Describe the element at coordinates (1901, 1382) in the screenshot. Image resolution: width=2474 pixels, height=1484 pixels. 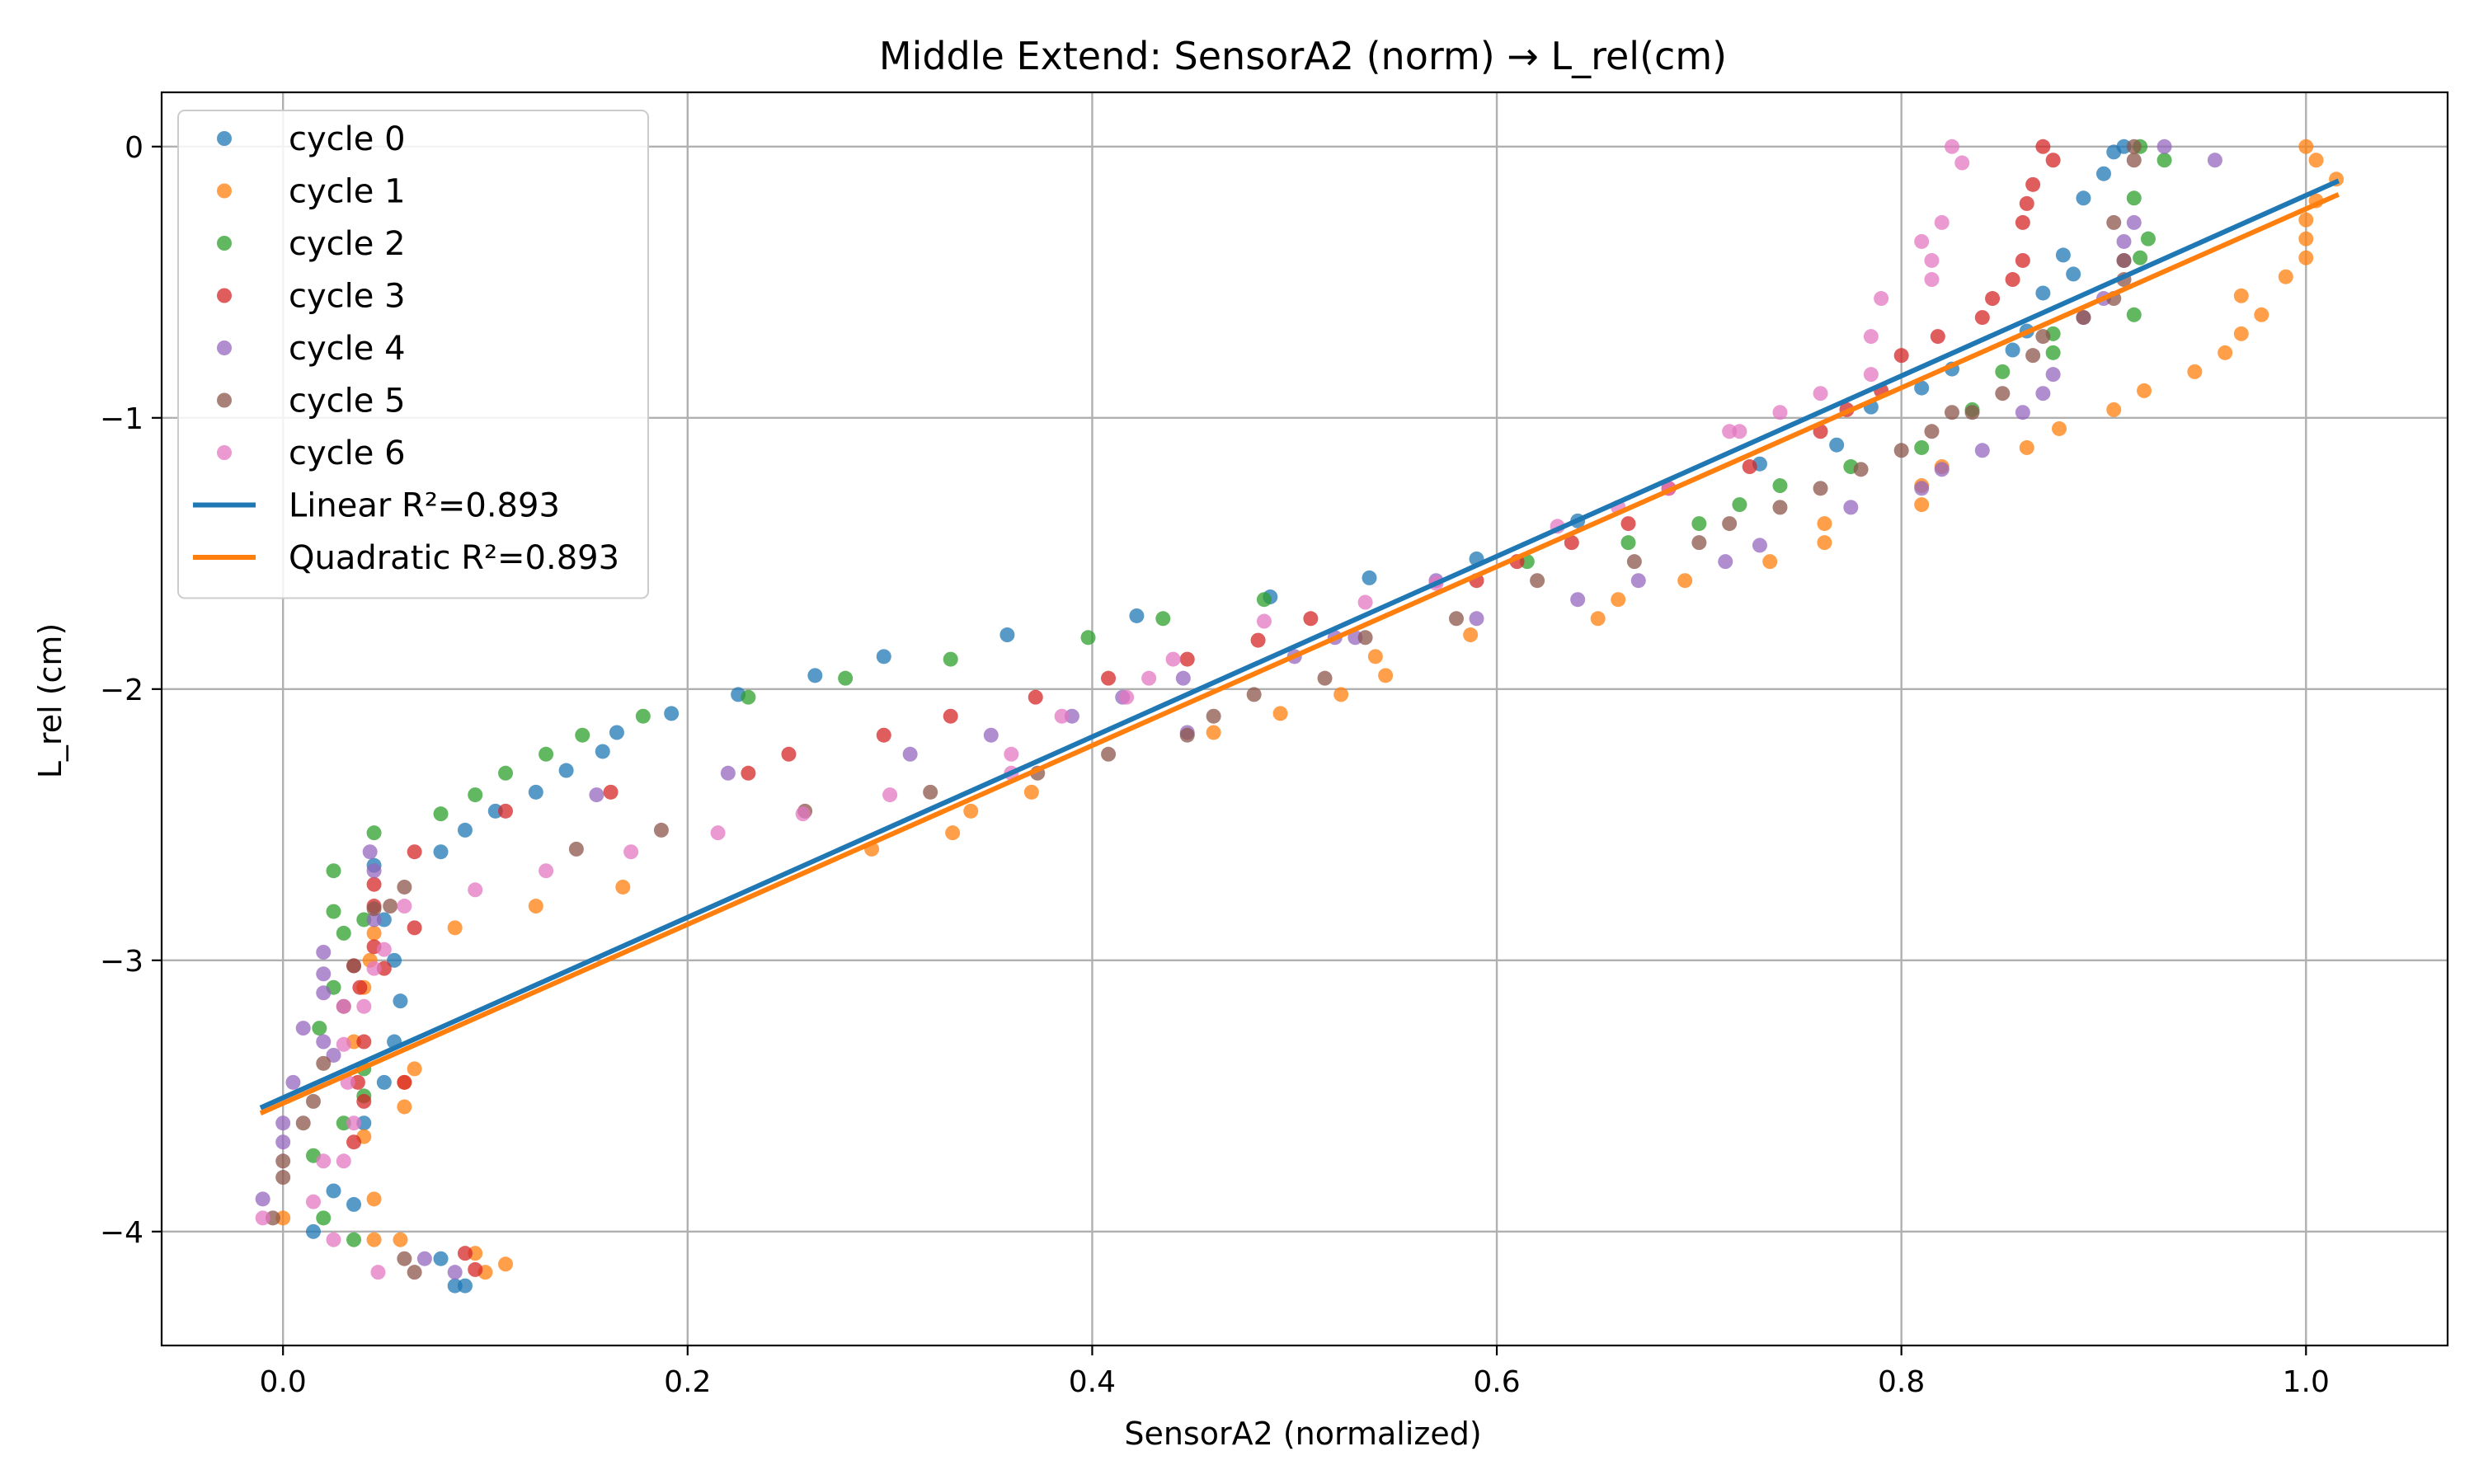
I see `x-tick-label: 0.8` at that location.